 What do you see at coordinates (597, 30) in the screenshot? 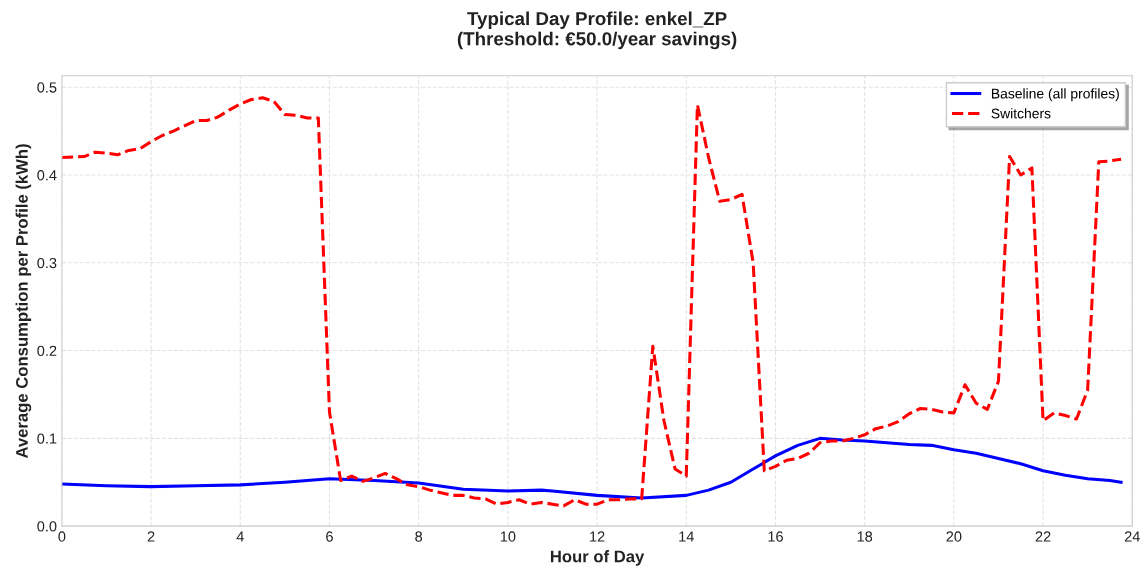
I see `chart-title: Typical Day Profile: enkel_ZP (Threshold: €50.0/year savings)` at bounding box center [597, 30].